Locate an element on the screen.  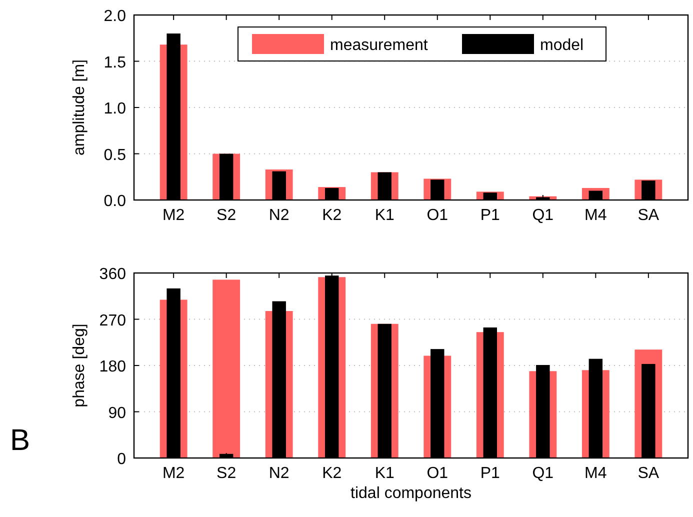
legend-label: measurement is located at coordinates (379, 45).